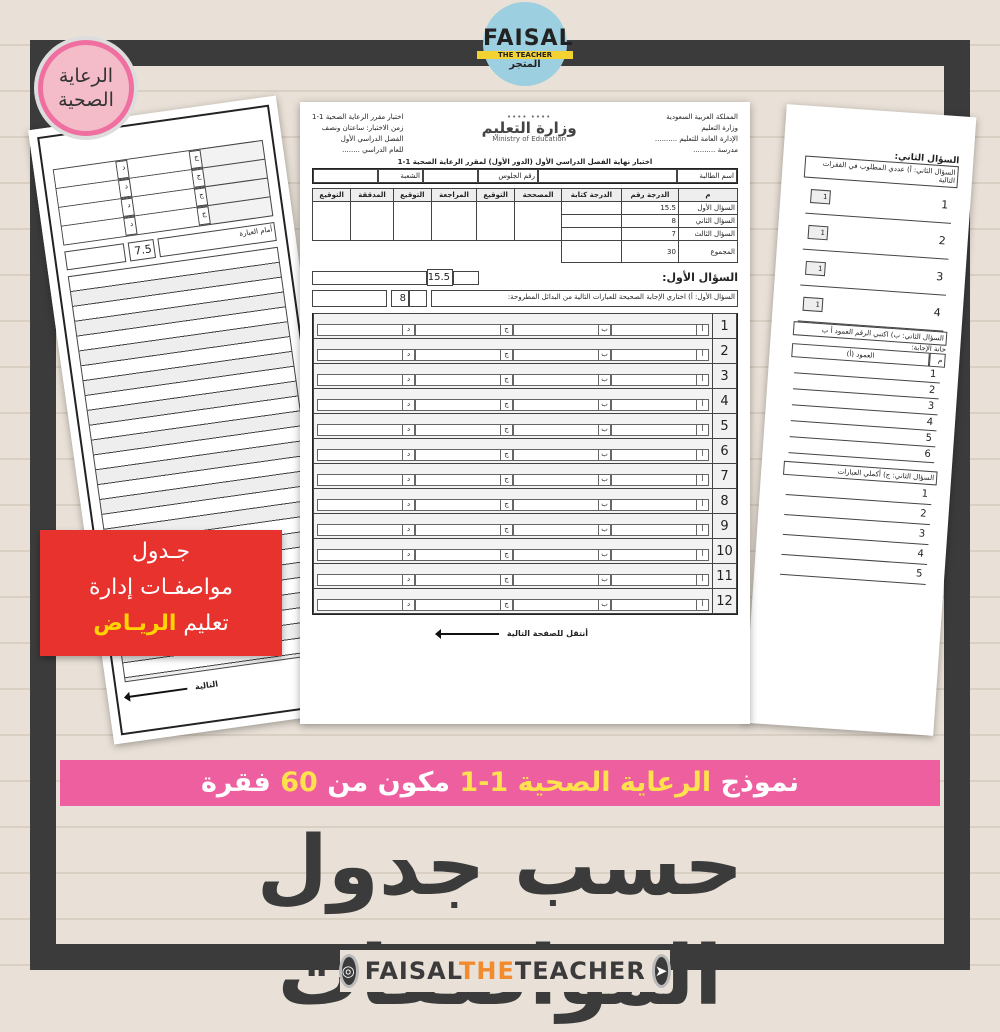  Describe the element at coordinates (505, 971) in the screenshot. I see `brand-footer: ◎ FAISALTHETEACHER ➤` at that location.